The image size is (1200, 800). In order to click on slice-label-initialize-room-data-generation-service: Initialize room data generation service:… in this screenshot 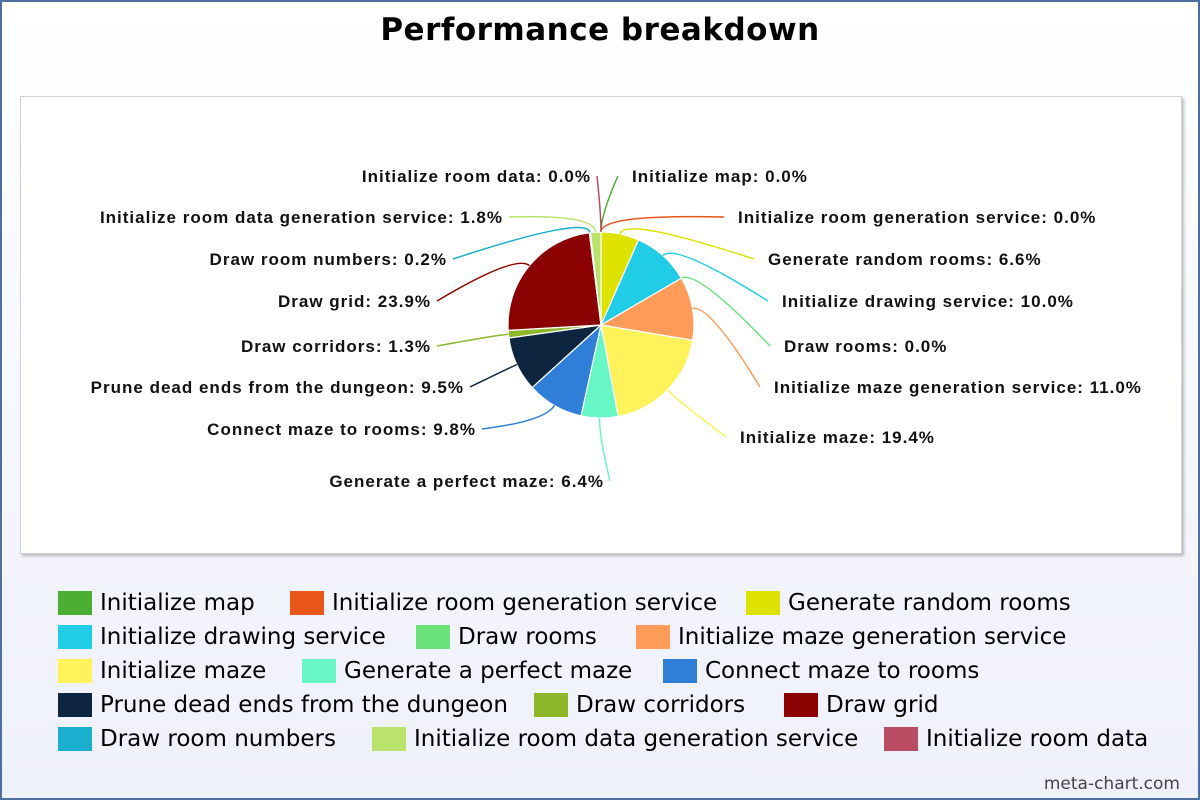, I will do `click(301, 217)`.